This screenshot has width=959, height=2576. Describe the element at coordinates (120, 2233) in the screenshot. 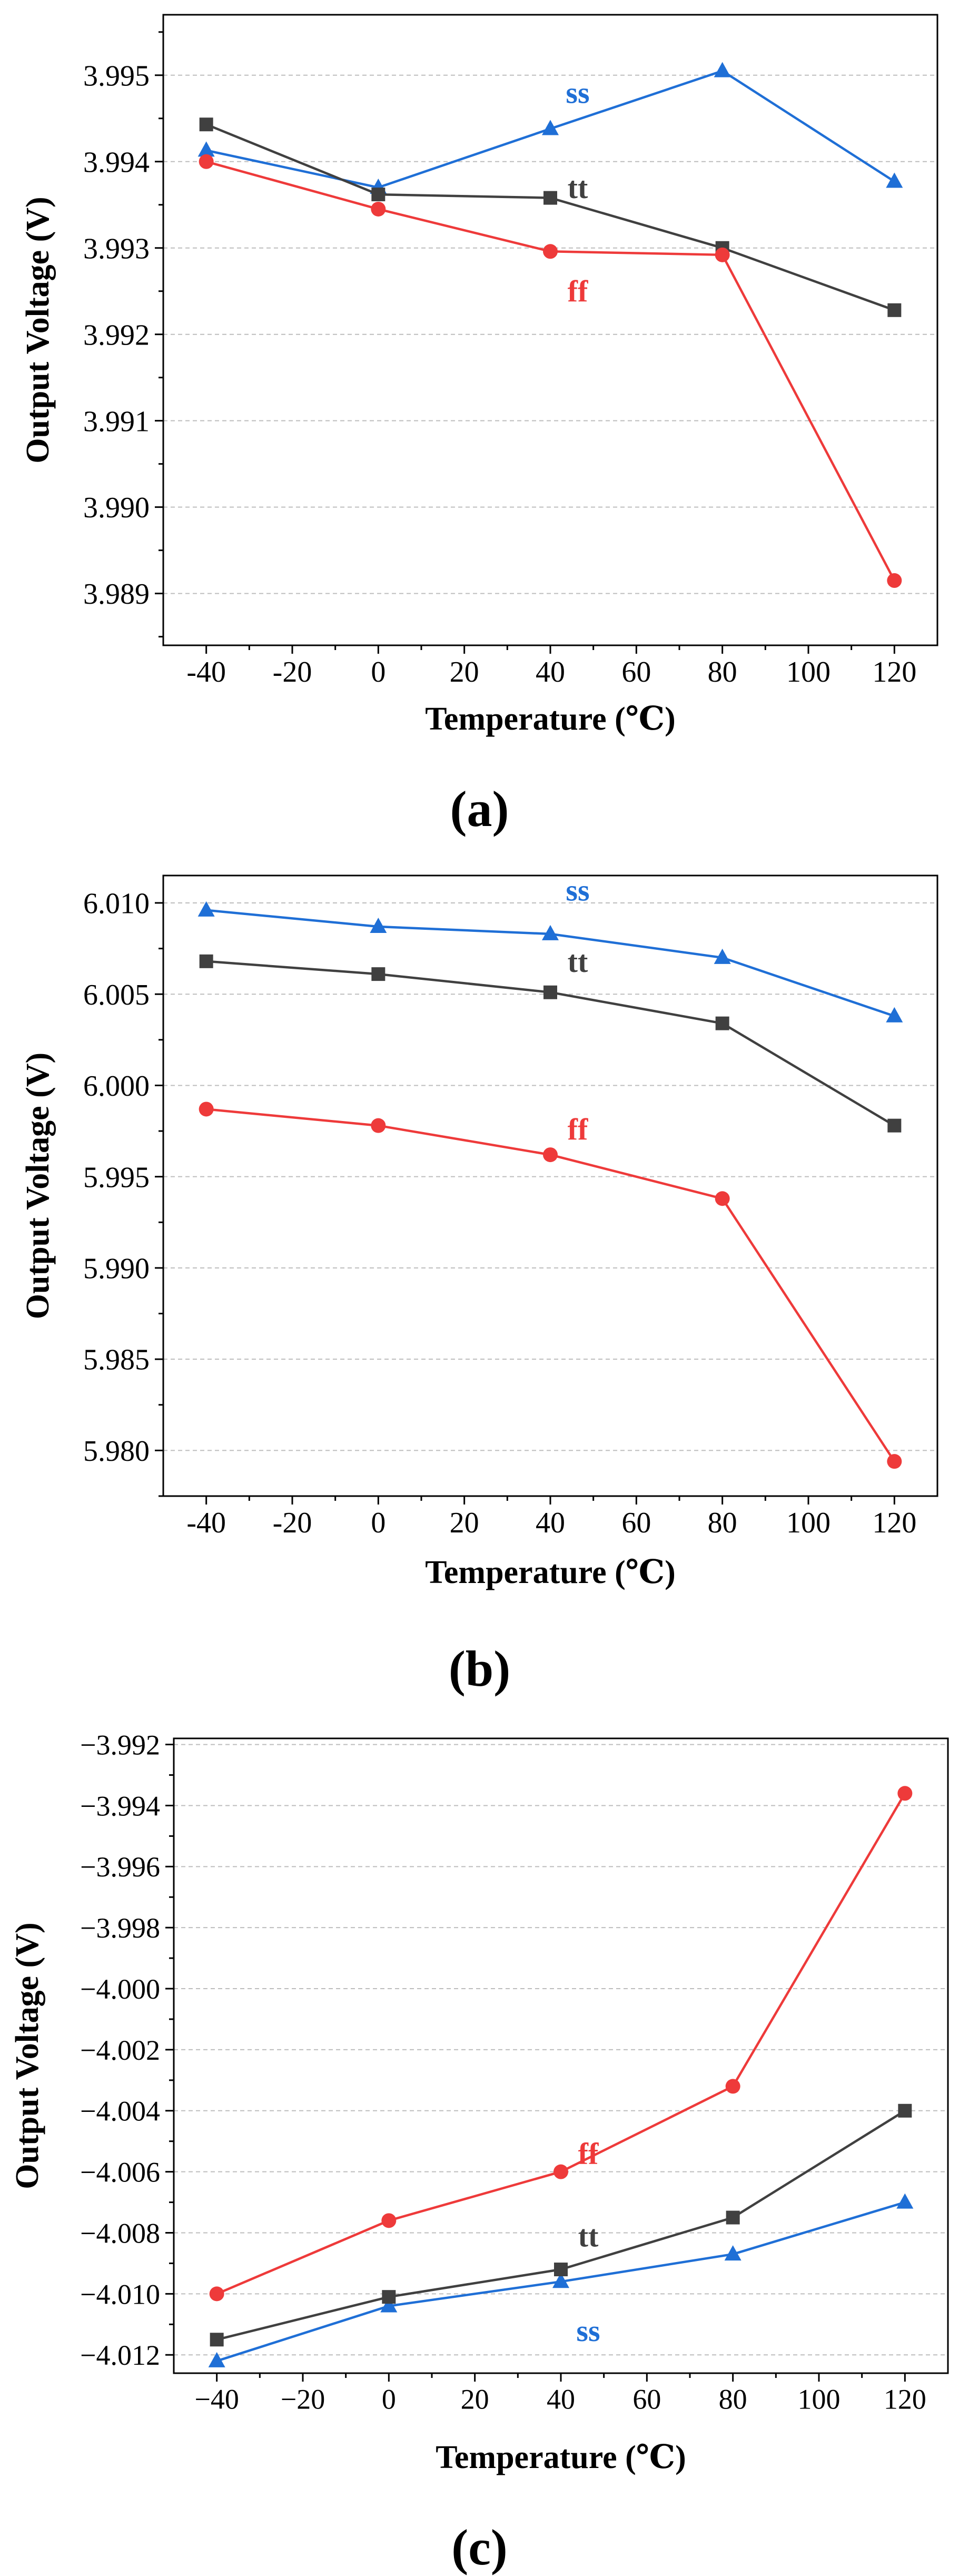

I see `y-tick-label: −4.008` at that location.